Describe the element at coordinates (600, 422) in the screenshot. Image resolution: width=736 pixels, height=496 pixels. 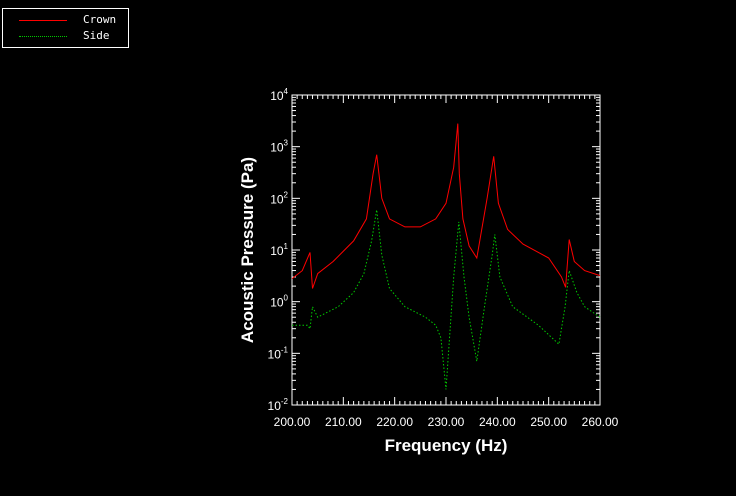
I see `x-tick-label: 260.00` at that location.